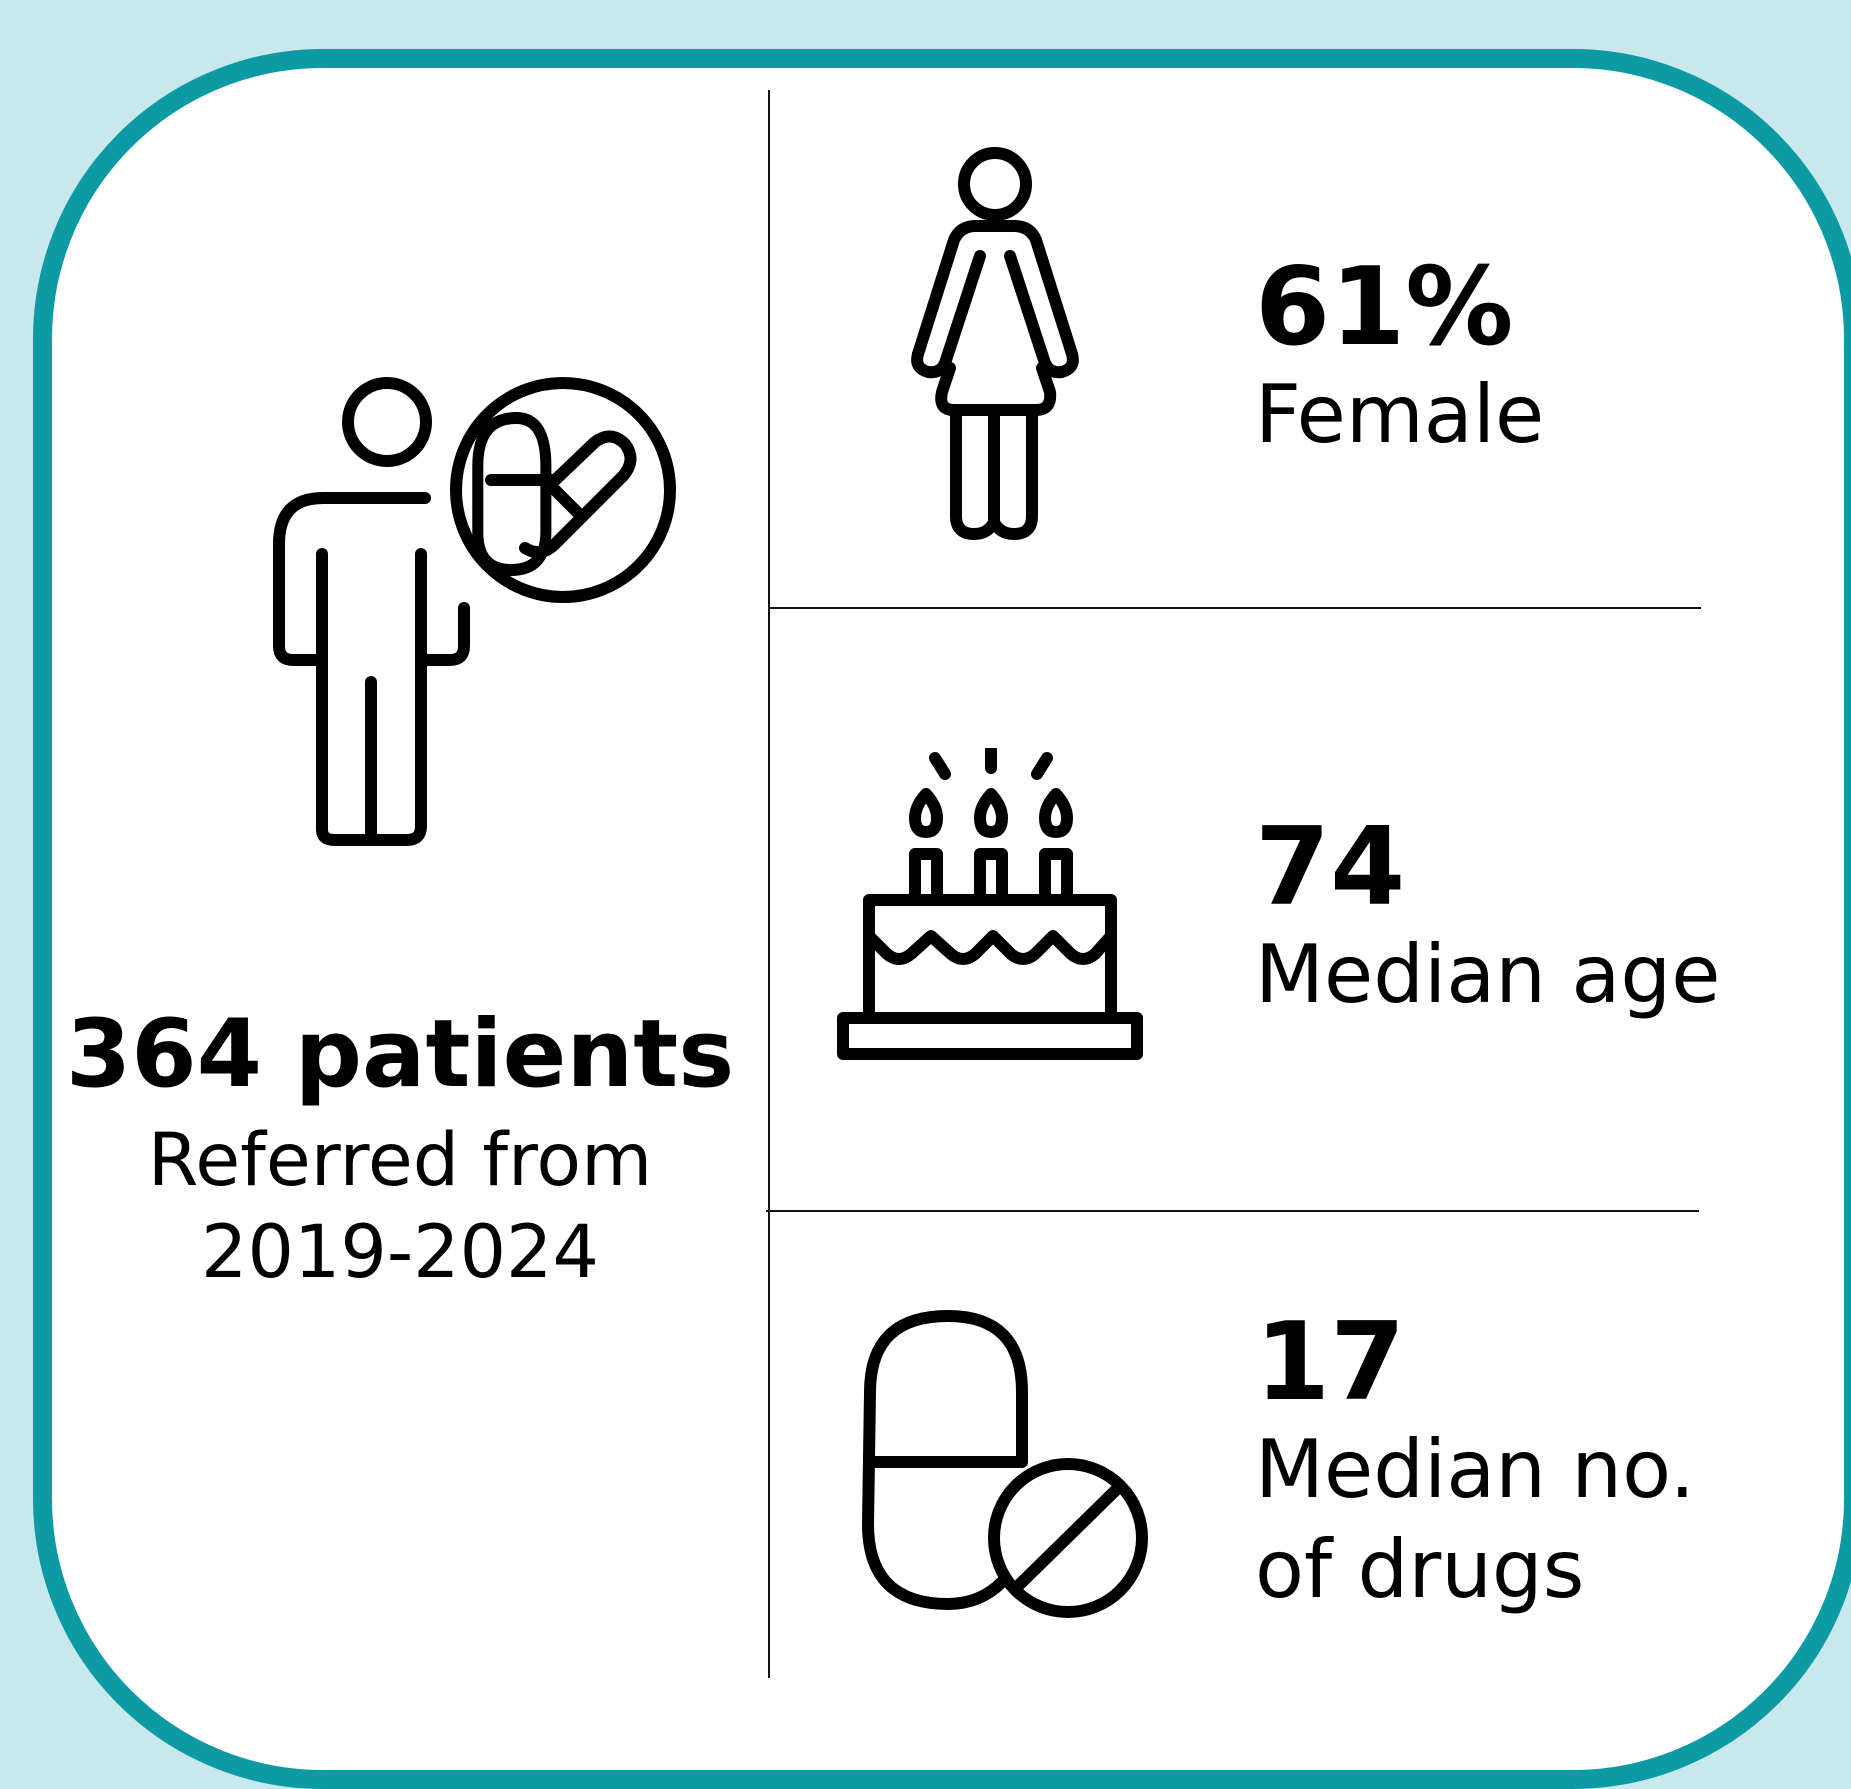  Describe the element at coordinates (993, 346) in the screenshot. I see `female-icon` at that location.